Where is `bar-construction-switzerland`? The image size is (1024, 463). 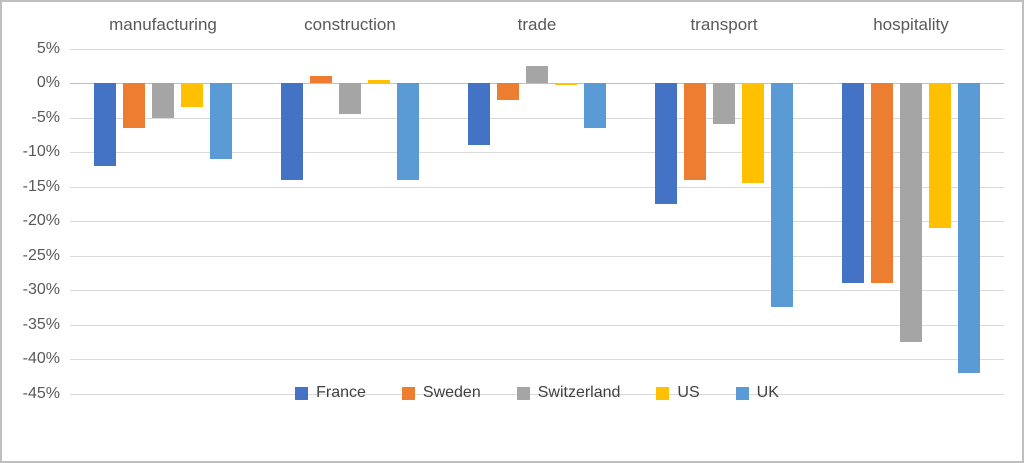
bar-construction-switzerland is located at coordinates (350, 98).